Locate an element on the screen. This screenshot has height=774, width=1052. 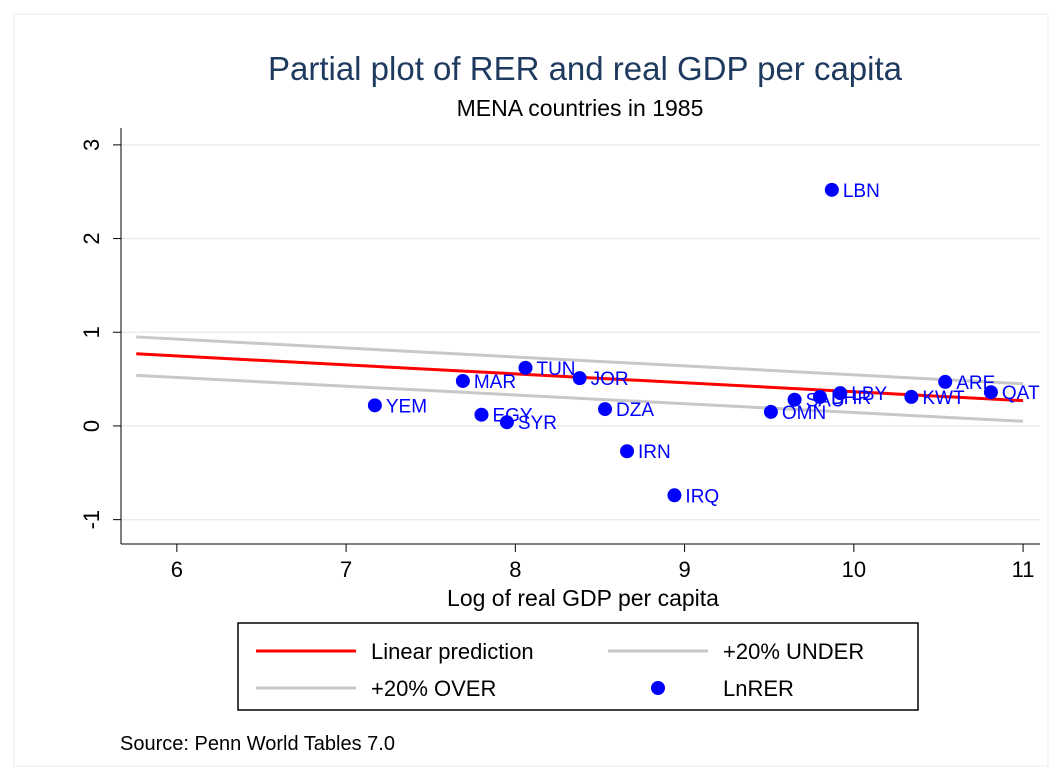
point-label: IRN is located at coordinates (654, 452).